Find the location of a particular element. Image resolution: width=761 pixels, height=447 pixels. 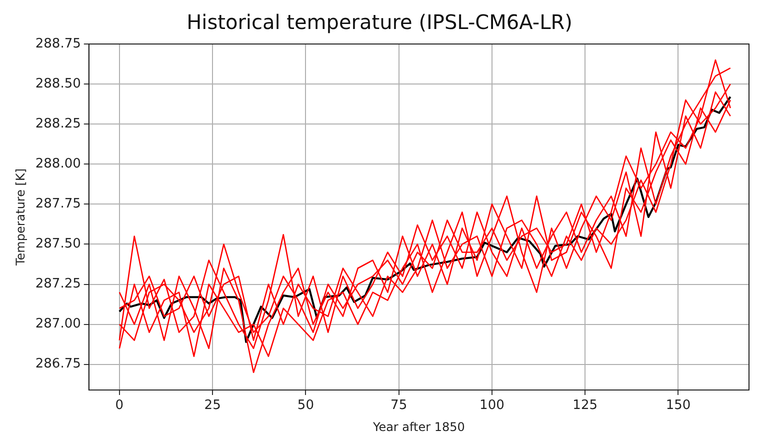

y-tick-label: 287.25 is located at coordinates (58, 284).